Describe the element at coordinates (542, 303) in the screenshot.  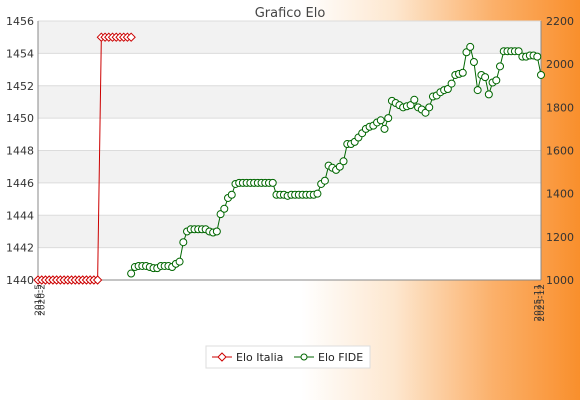
I see `x-tick-label: 2025-12` at that location.